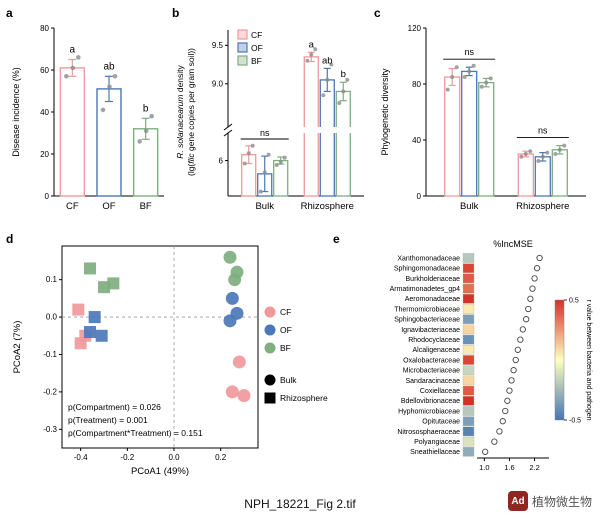 This screenshot has width=600, height=519. What do you see at coordinates (385, 112) in the screenshot?
I see `svg-text: Phylogenetic diversity` at bounding box center [385, 112].